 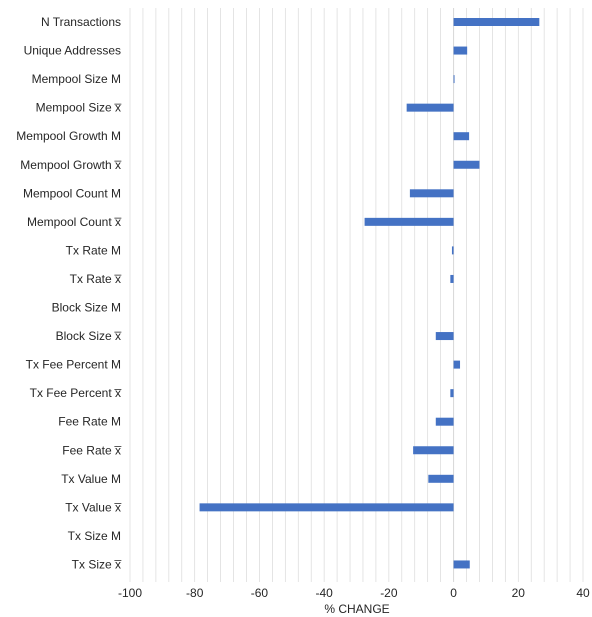 I want to click on category-label: N Transactions, so click(x=81, y=22).